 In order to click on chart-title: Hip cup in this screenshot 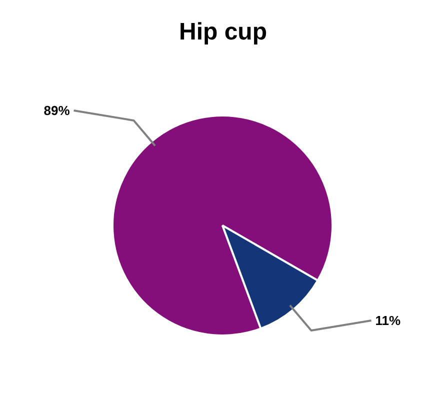, I will do `click(223, 32)`.